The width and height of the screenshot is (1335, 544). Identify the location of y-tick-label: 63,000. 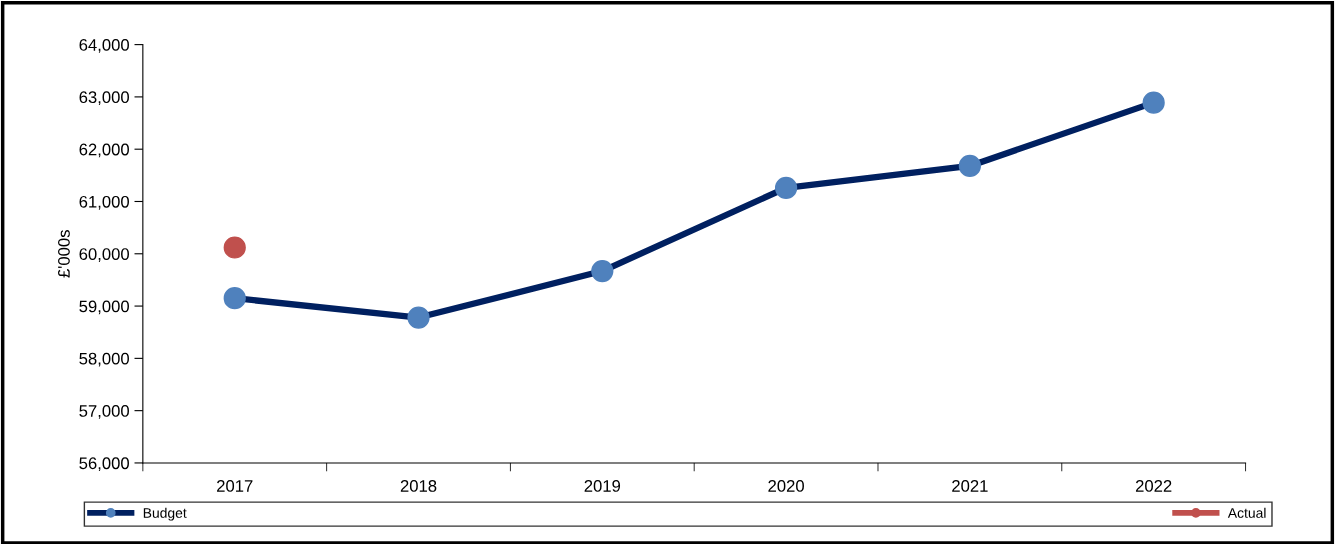
(104, 98).